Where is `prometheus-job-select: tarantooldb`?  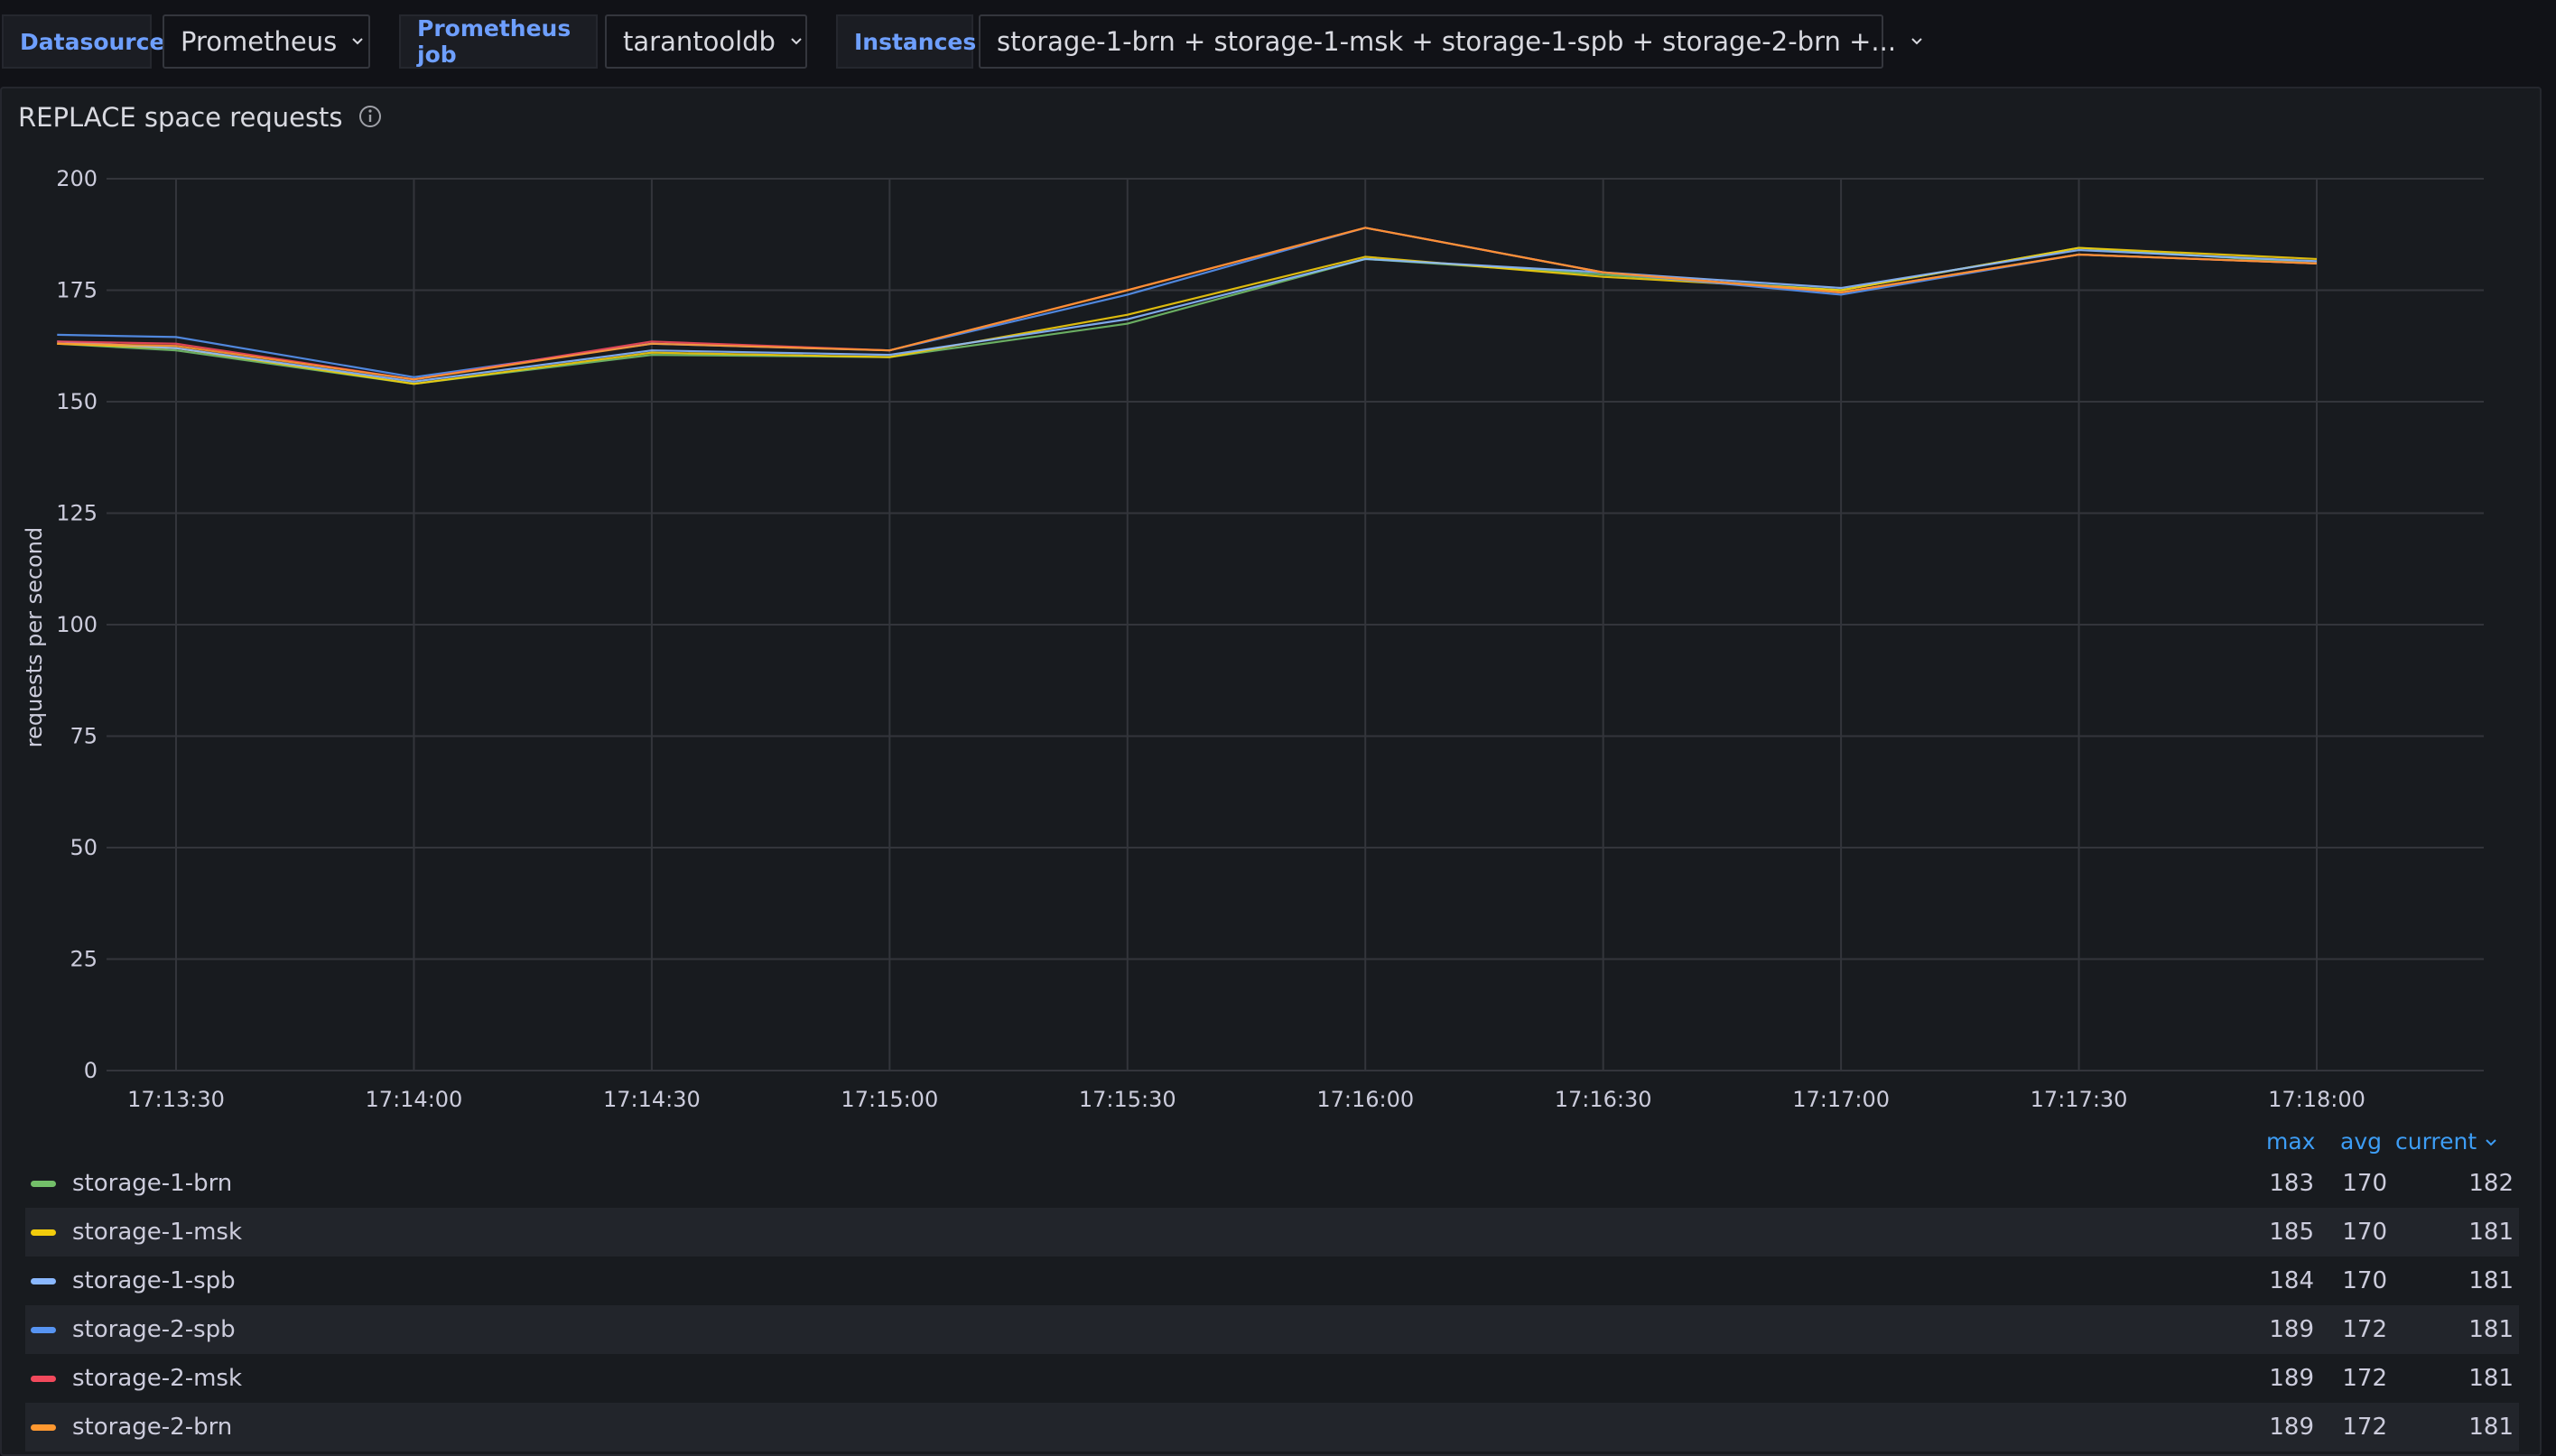
prometheus-job-select: tarantooldb is located at coordinates (706, 41).